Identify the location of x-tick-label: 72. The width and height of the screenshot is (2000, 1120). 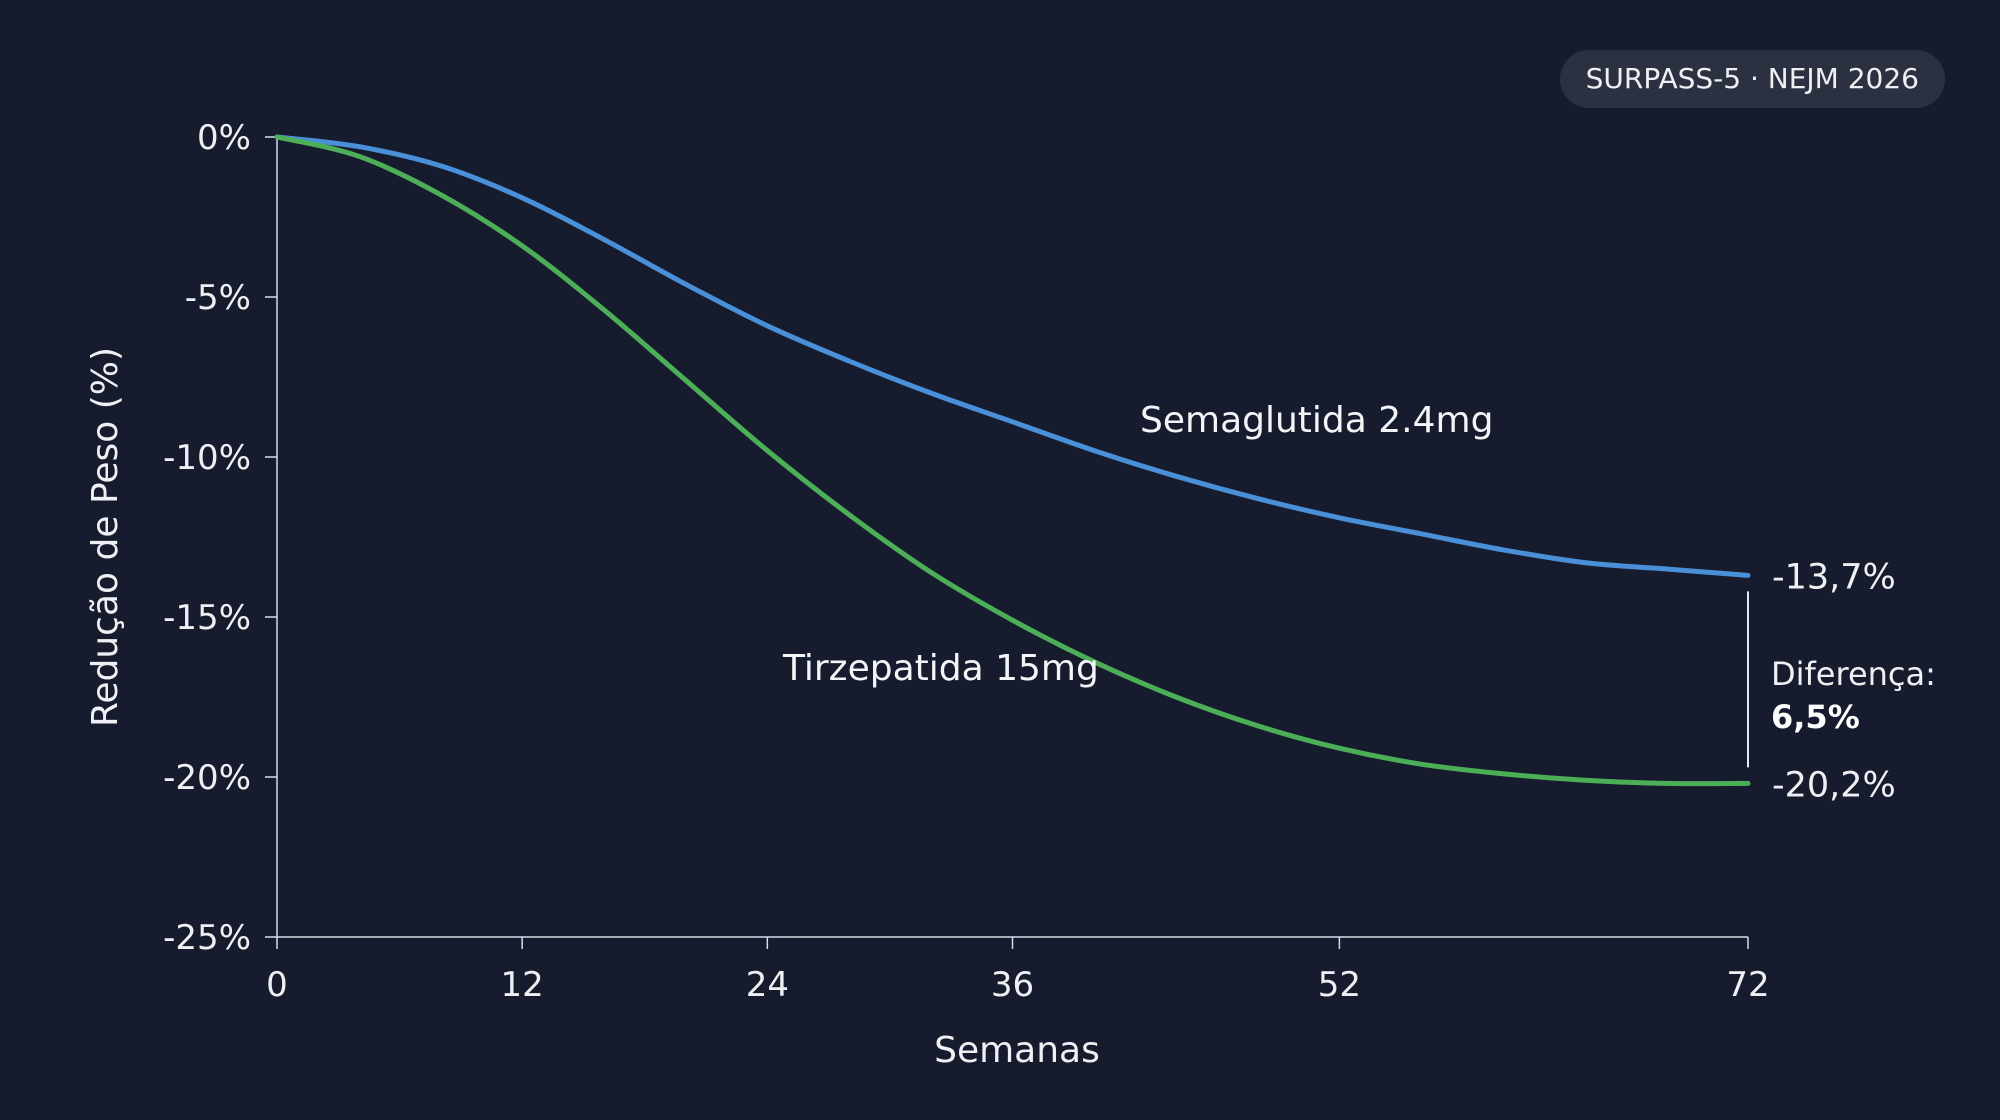
(1747, 985).